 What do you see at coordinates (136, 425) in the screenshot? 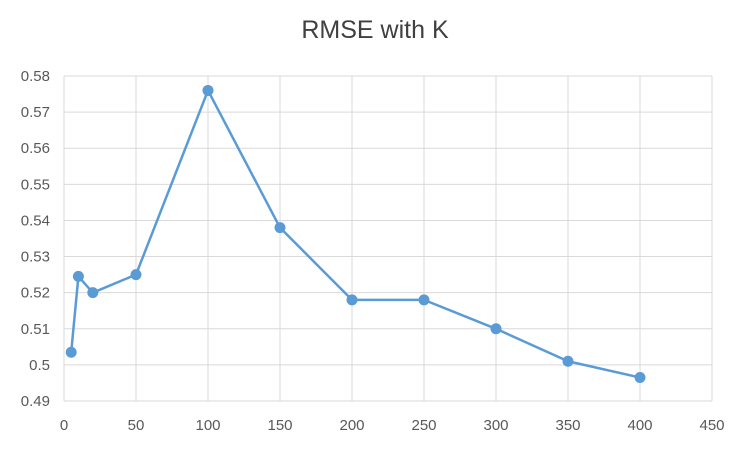
I see `x-tick-label: 50` at bounding box center [136, 425].